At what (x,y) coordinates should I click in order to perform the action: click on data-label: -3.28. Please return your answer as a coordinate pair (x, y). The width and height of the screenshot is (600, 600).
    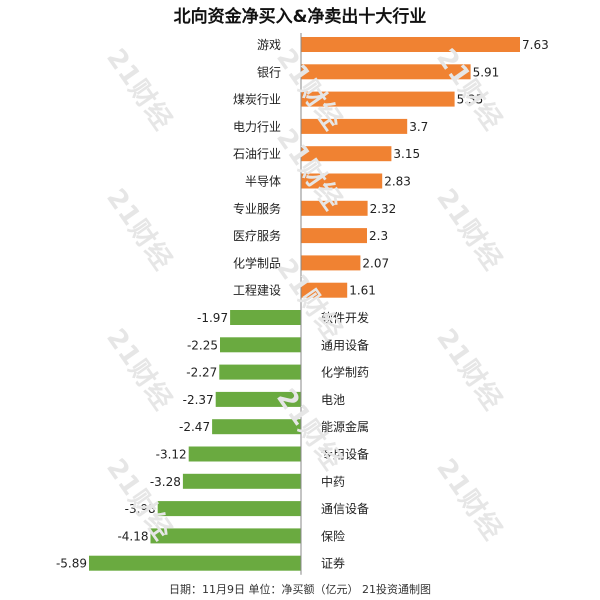
    Looking at the image, I should click on (165, 482).